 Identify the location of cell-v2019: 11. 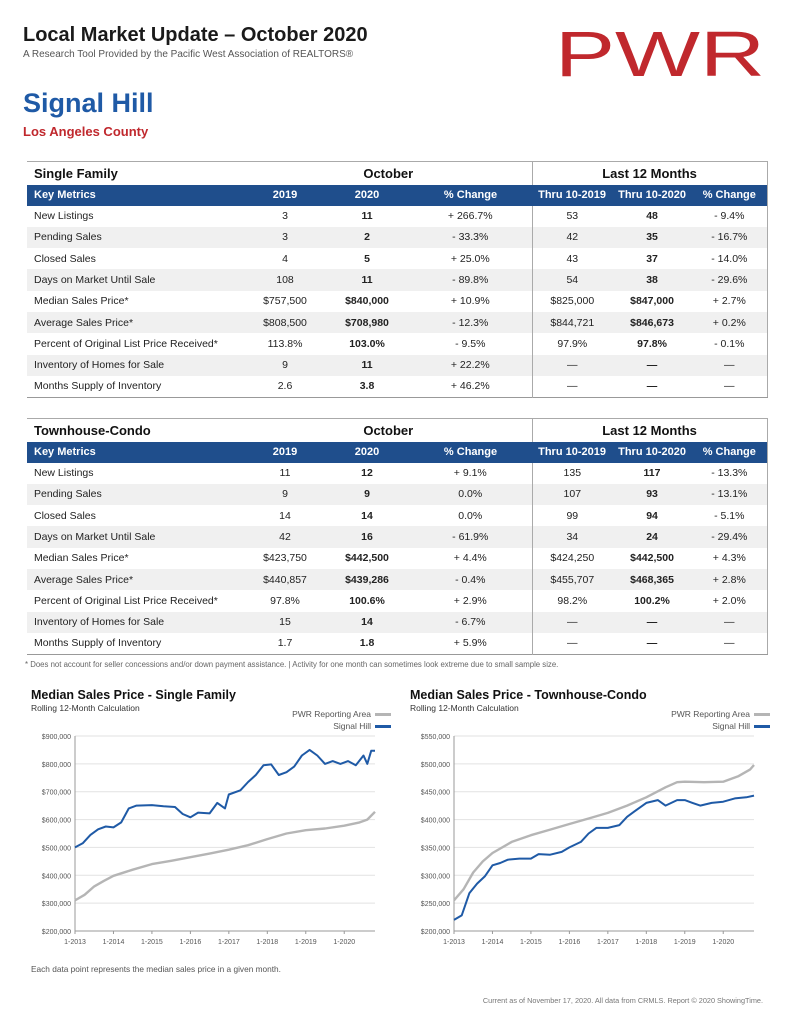
(285, 473).